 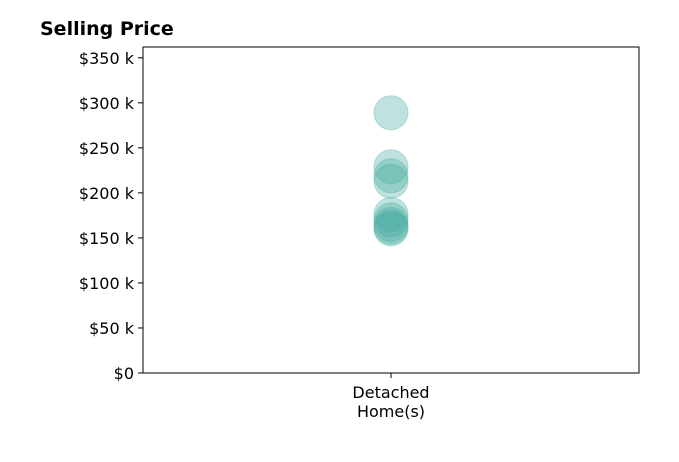 What do you see at coordinates (390, 402) in the screenshot?
I see `x-tick-label: Detached Home(s)` at bounding box center [390, 402].